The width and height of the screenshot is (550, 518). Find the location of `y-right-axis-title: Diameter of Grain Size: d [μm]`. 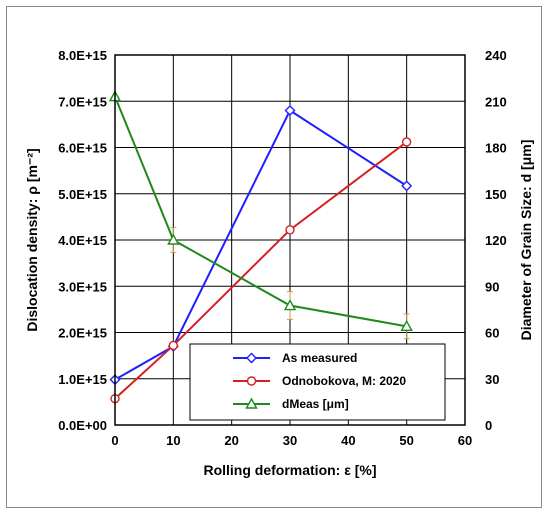

y-right-axis-title: Diameter of Grain Size: d [μm] is located at coordinates (526, 240).